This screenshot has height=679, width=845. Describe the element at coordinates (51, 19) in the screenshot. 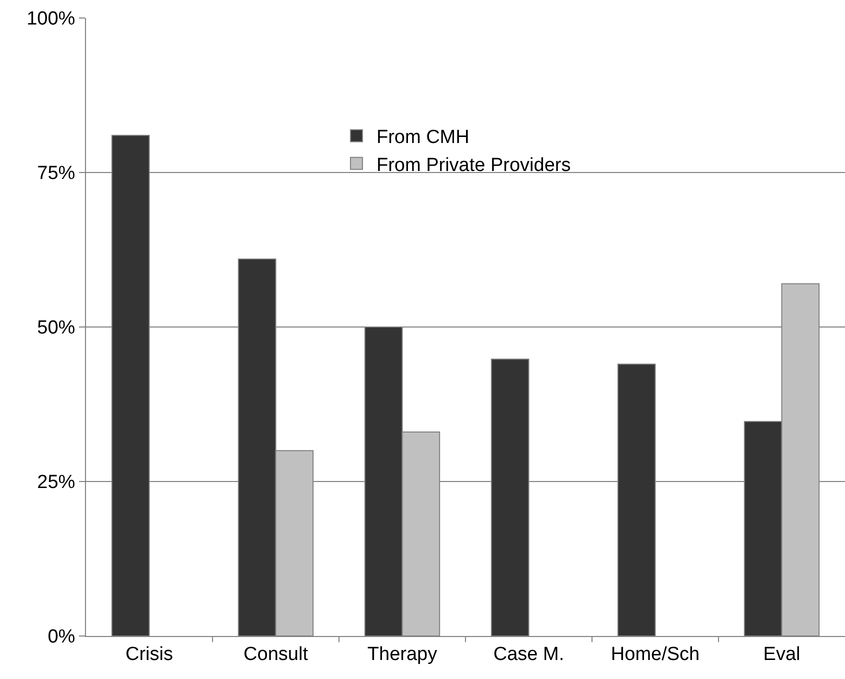

I see `y-tick-label: 100%` at that location.